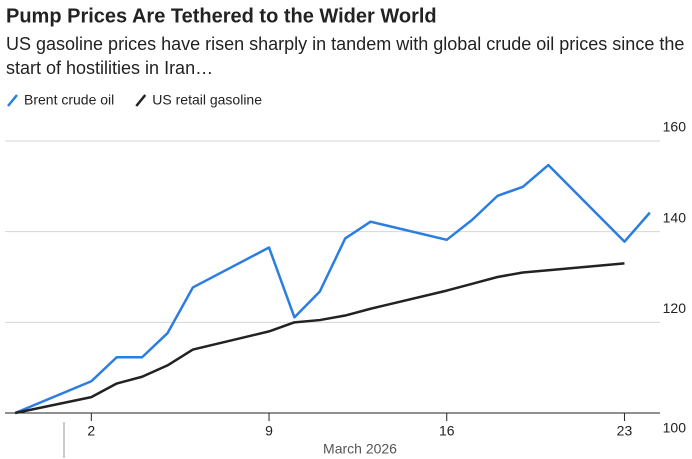 This screenshot has height=459, width=692. I want to click on x-tick-label: 2, so click(91, 431).